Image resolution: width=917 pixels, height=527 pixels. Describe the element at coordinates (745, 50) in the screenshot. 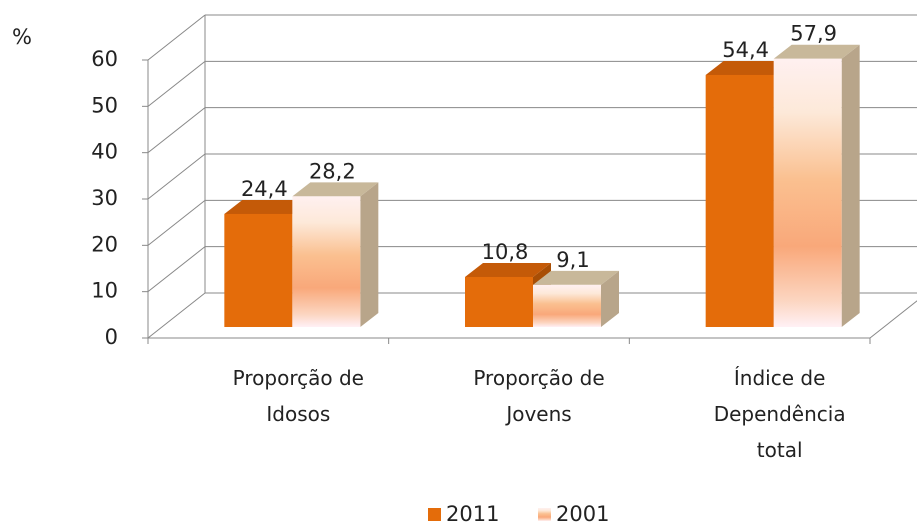

I see `value-label: 54,4` at that location.